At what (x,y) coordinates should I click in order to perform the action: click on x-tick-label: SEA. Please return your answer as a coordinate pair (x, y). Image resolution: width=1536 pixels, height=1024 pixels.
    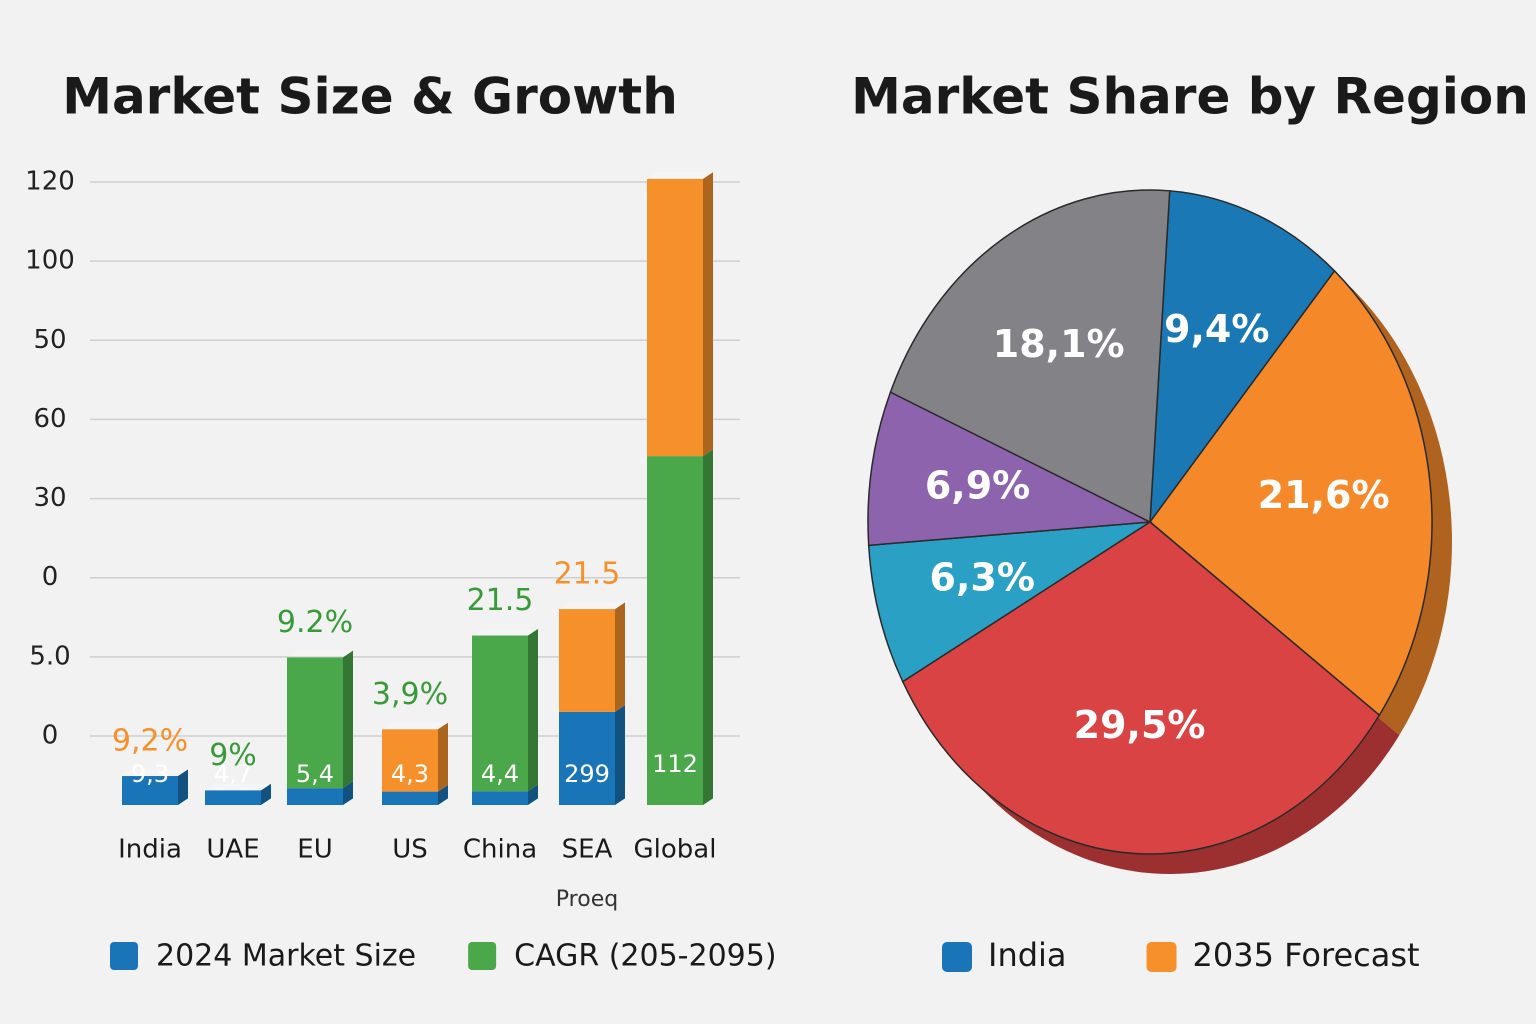
    Looking at the image, I should click on (587, 850).